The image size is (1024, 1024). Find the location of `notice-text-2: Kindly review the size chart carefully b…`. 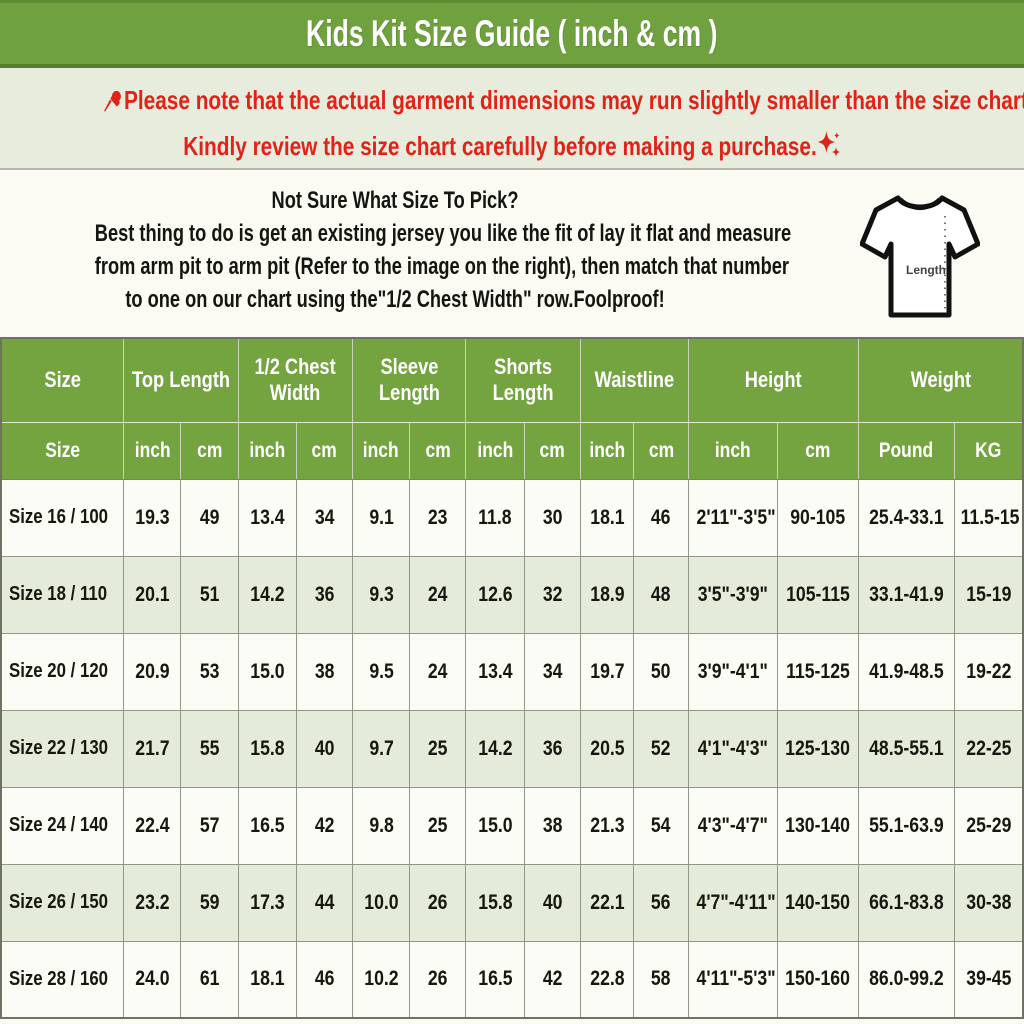

notice-text-2: Kindly review the size chart carefully b… is located at coordinates (500, 145).